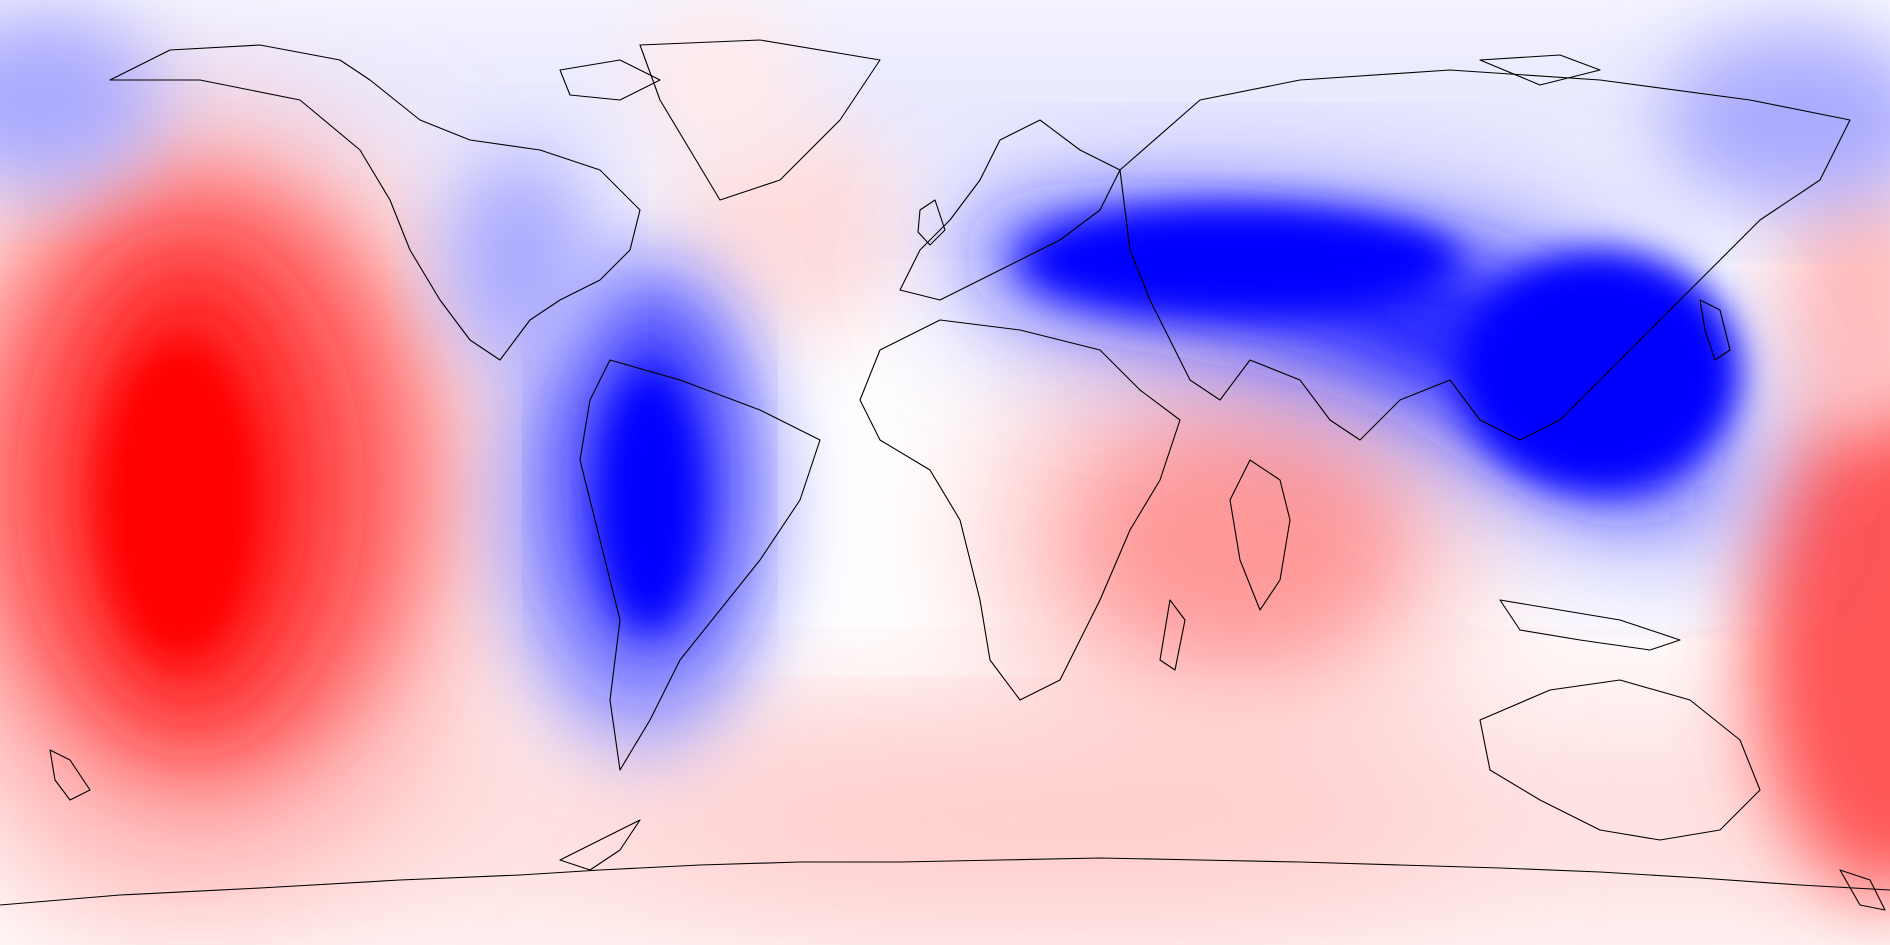 The width and height of the screenshot is (1890, 945). I want to click on coastline-south-america, so click(700, 565).